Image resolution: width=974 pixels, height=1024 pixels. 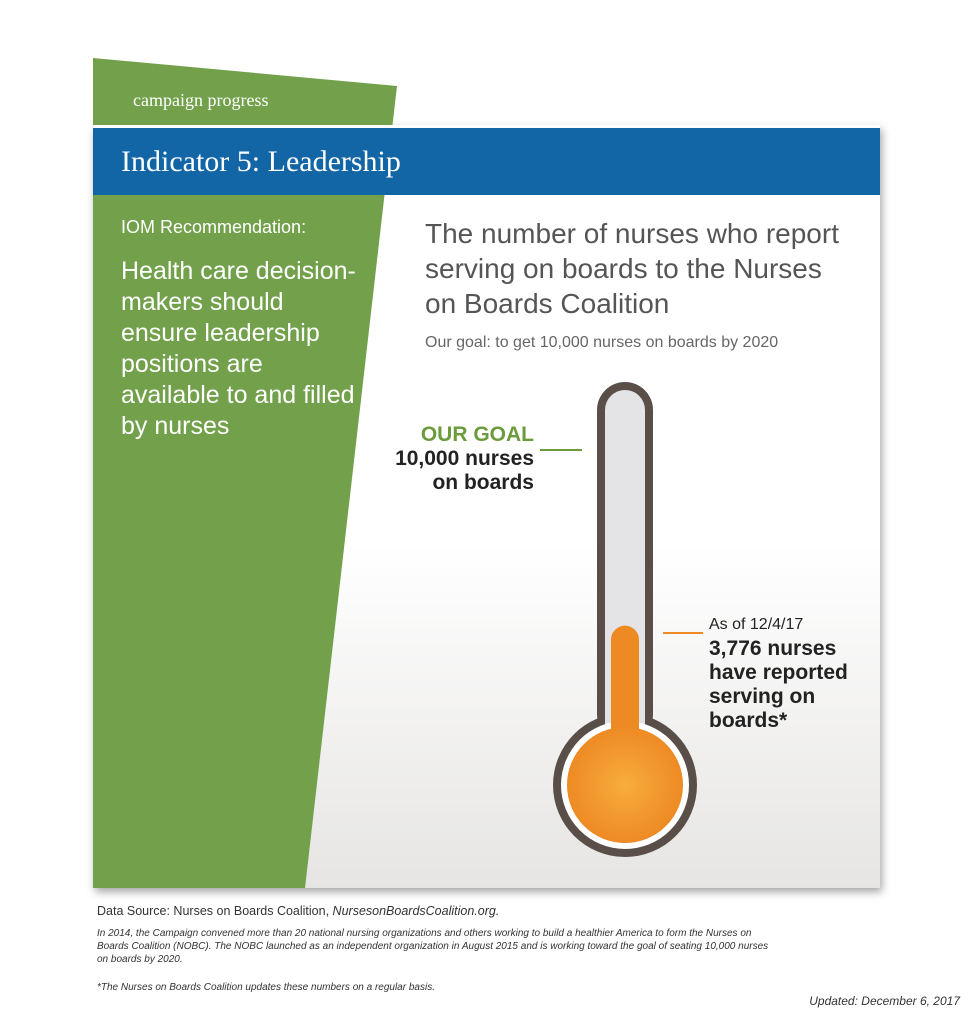 I want to click on goal-line1: 10,000 nurses, so click(x=464, y=458).